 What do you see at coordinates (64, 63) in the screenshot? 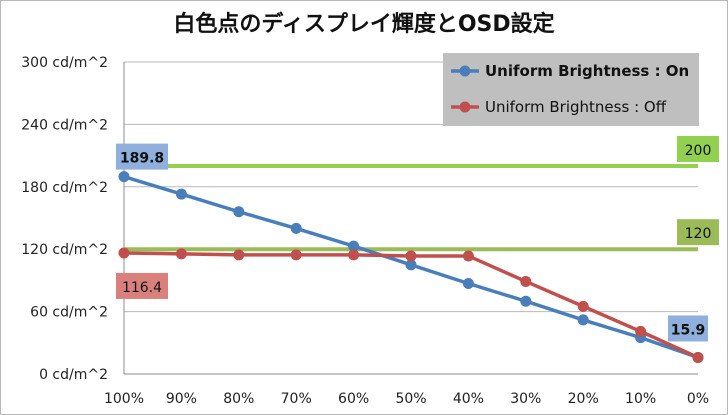
I see `y-tick-label: 300 cd/m^2` at bounding box center [64, 63].